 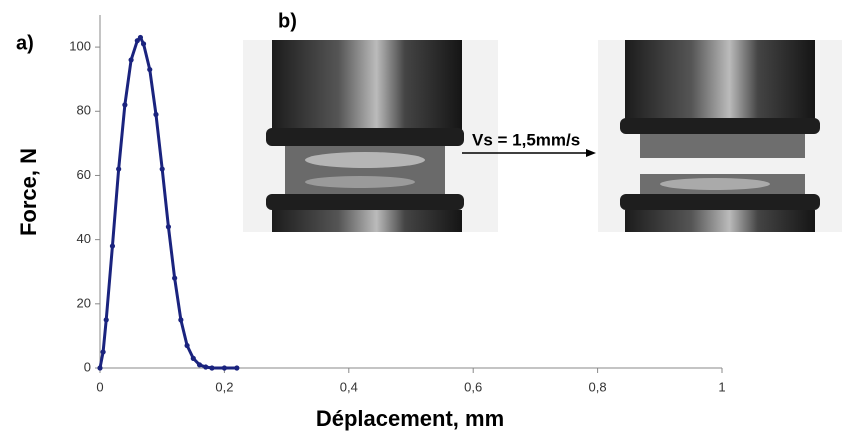 I want to click on x-tick-label: 0,4, so click(x=349, y=386).